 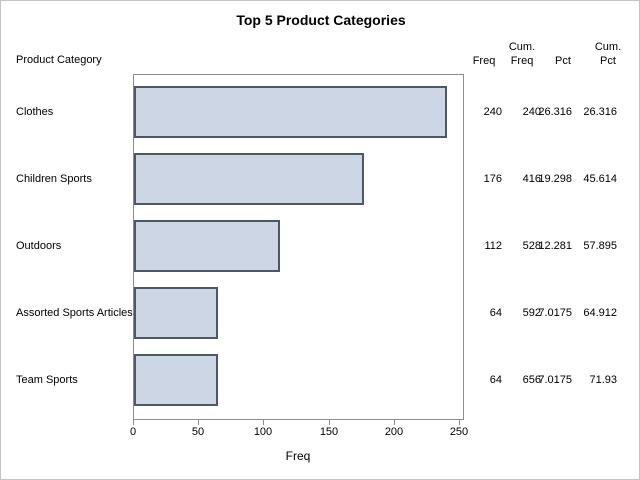 I want to click on cum-pct-column-header: Cum. Pct, so click(x=608, y=54).